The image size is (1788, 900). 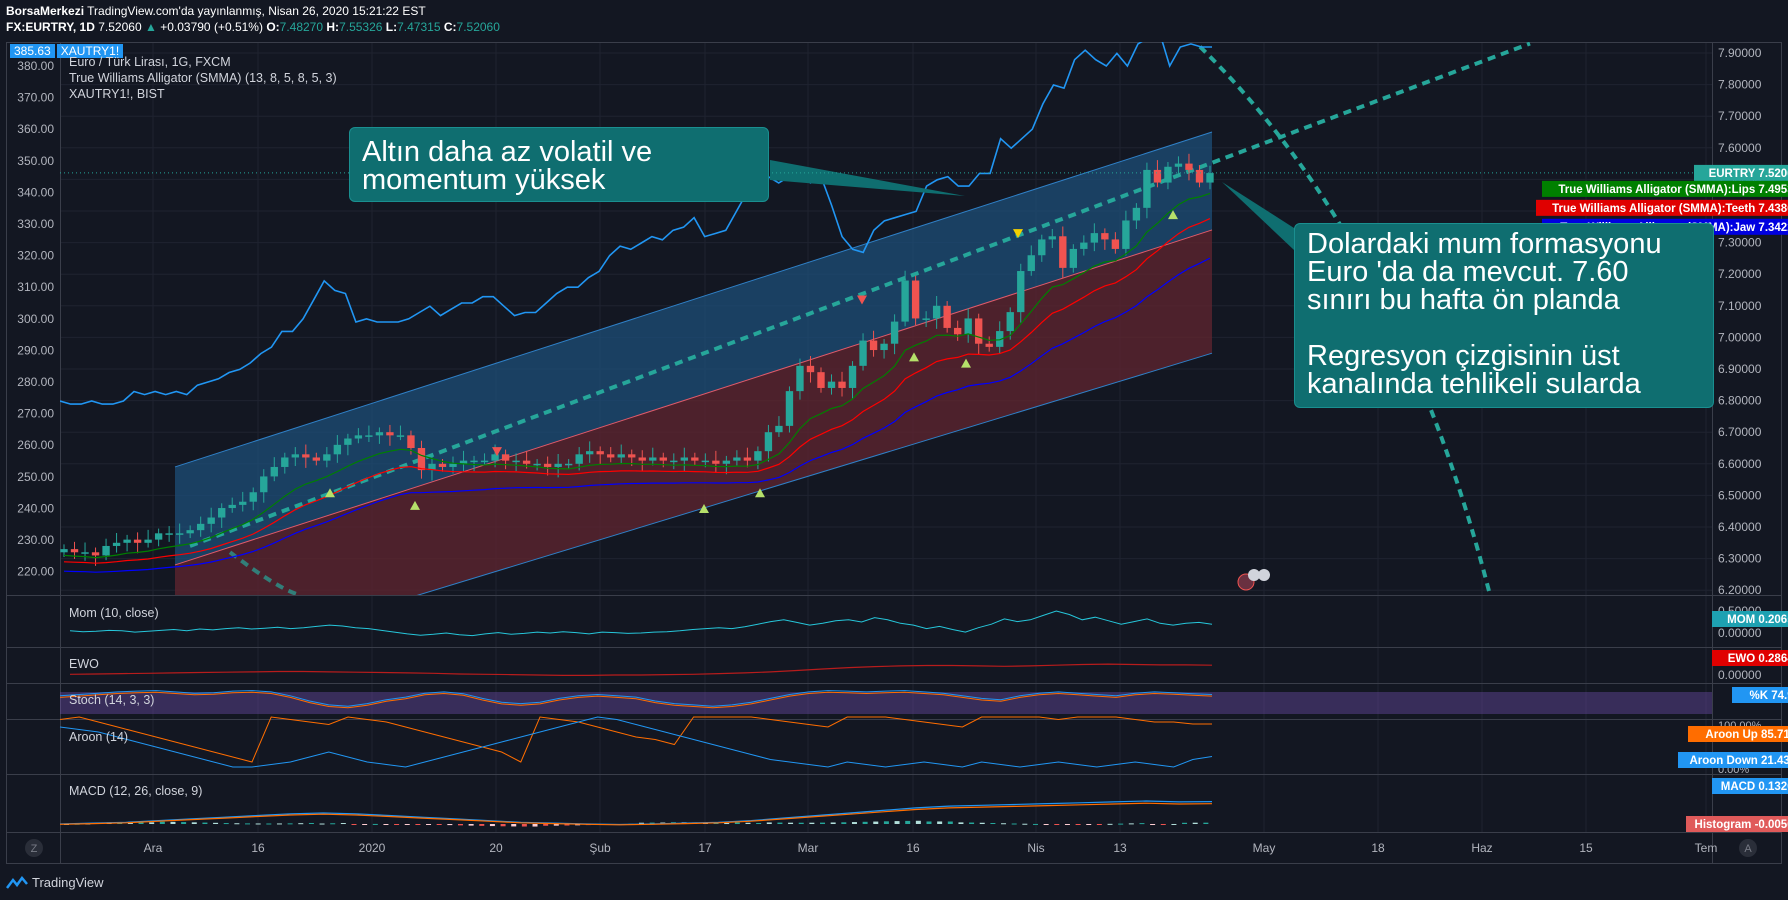 I want to click on macd-value-label: MACD 0.13204, so click(x=1750, y=786).